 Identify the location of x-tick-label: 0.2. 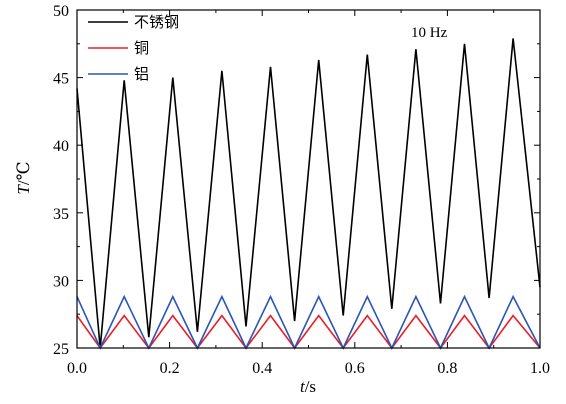
(170, 368).